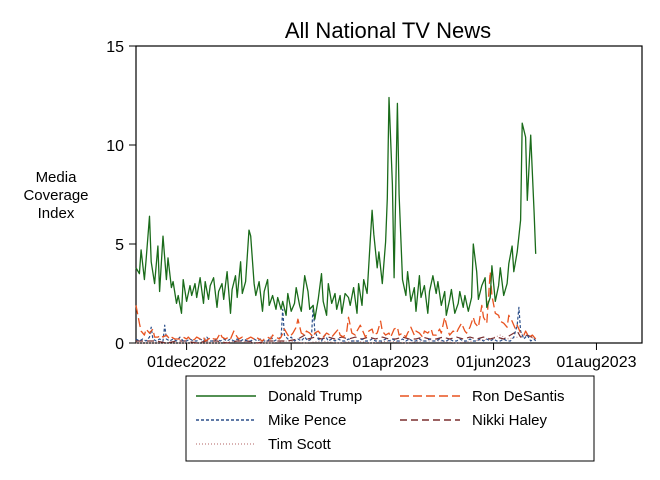 This screenshot has width=660, height=480. I want to click on series-line-tim-scott, so click(336, 338).